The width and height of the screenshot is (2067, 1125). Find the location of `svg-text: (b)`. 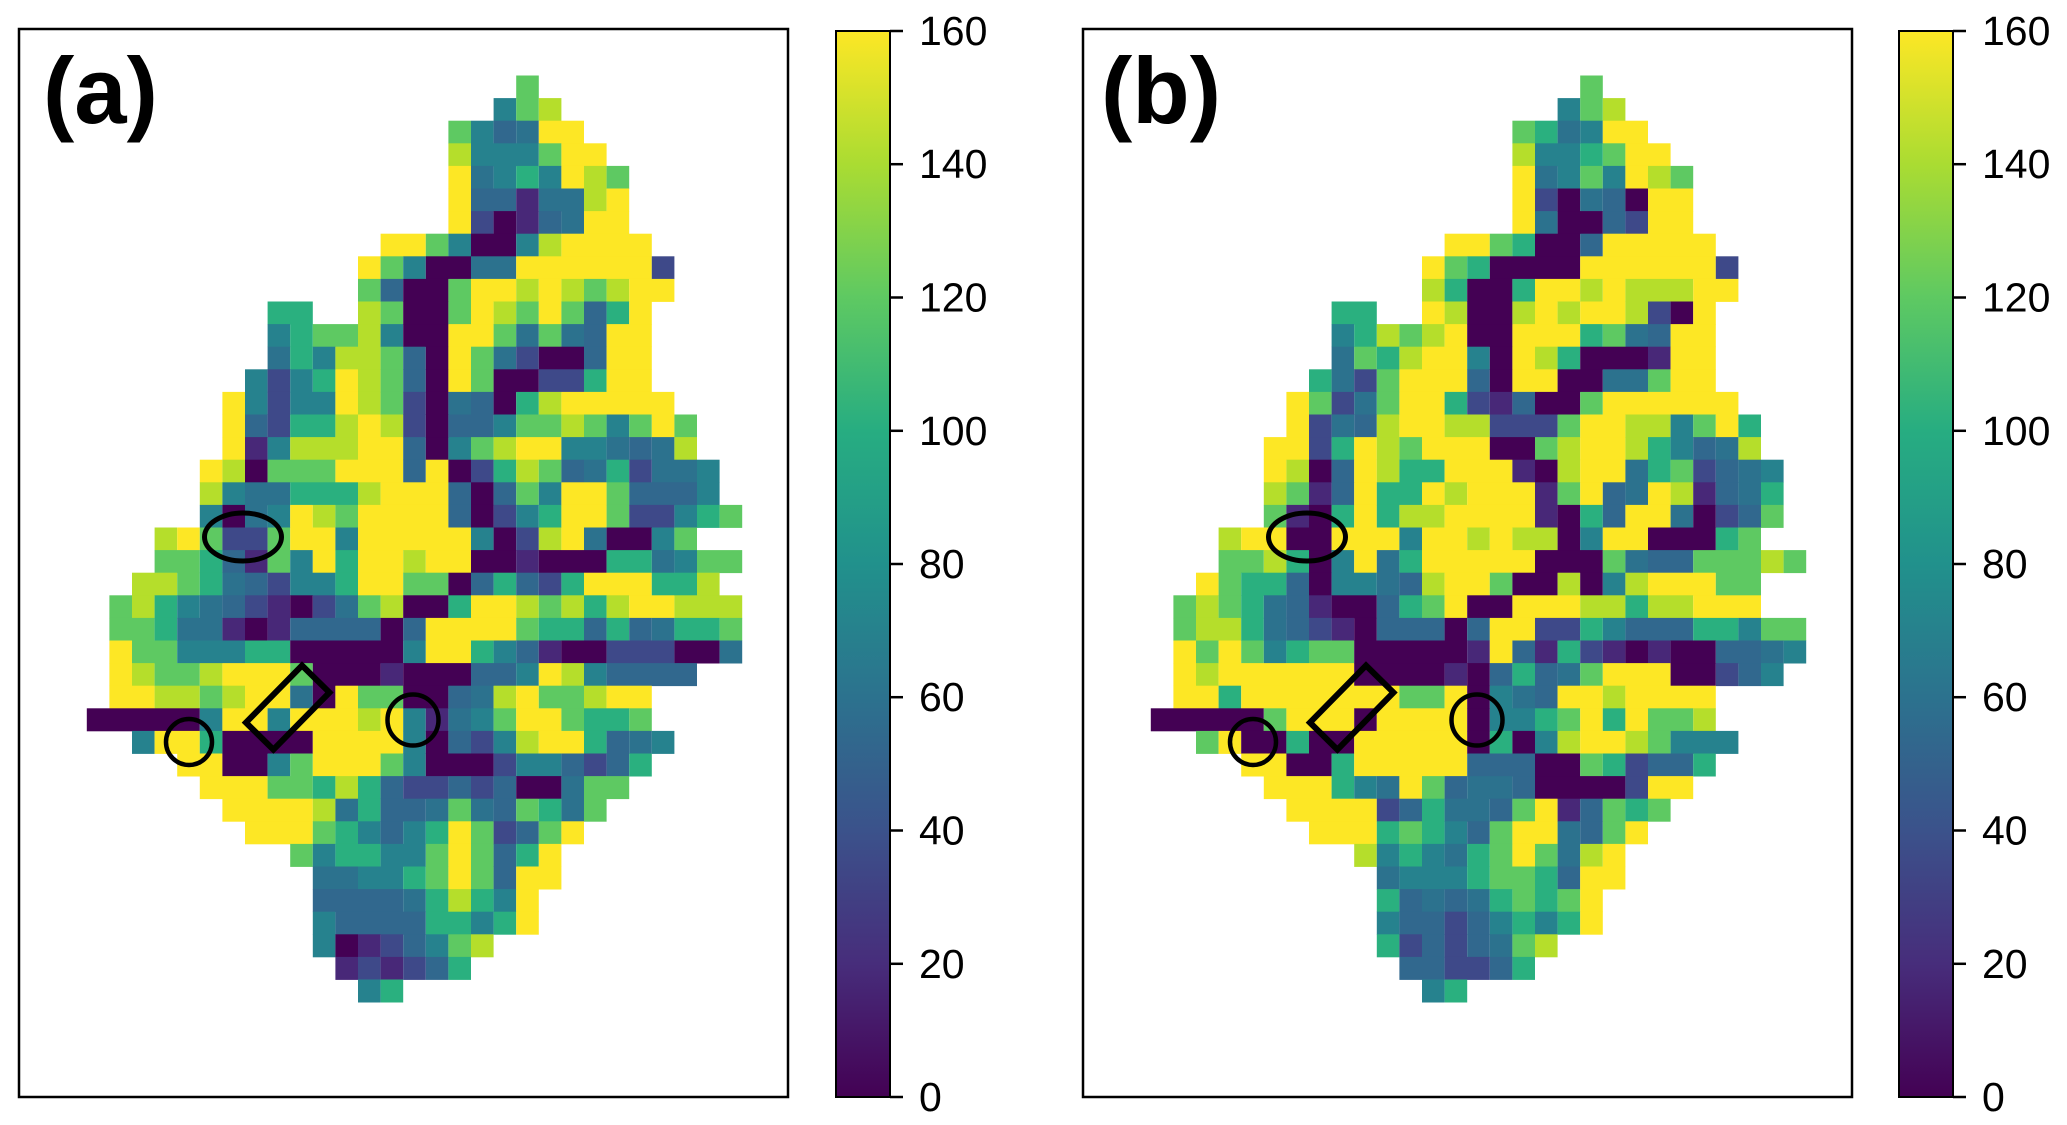

svg-text: (b) is located at coordinates (1161, 90).